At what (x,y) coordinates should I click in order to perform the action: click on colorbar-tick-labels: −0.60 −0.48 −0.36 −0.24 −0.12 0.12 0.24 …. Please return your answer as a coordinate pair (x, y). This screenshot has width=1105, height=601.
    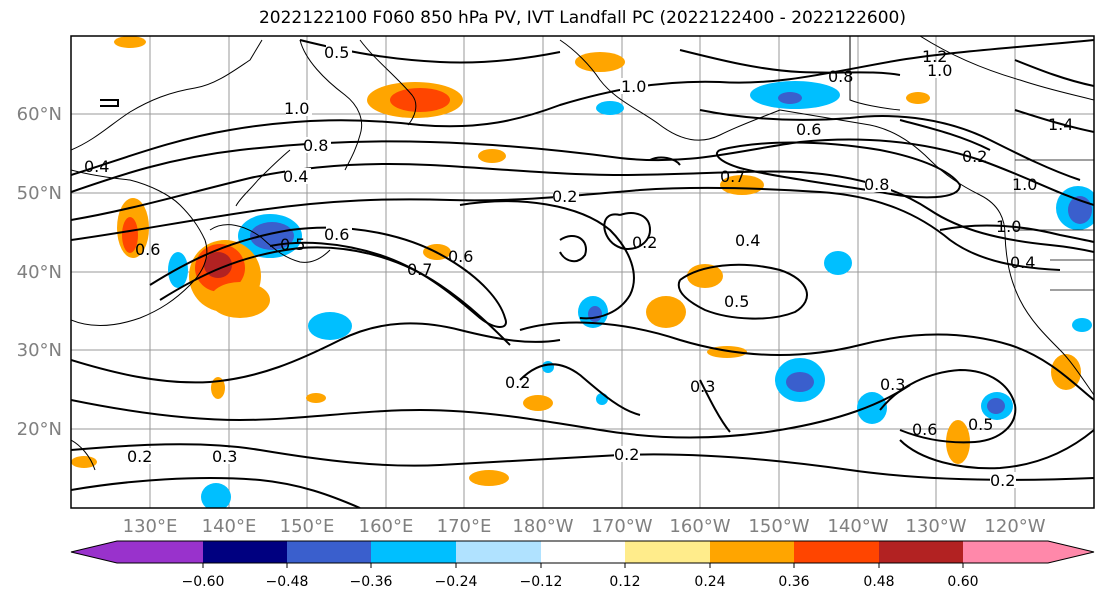
    Looking at the image, I should click on (580, 582).